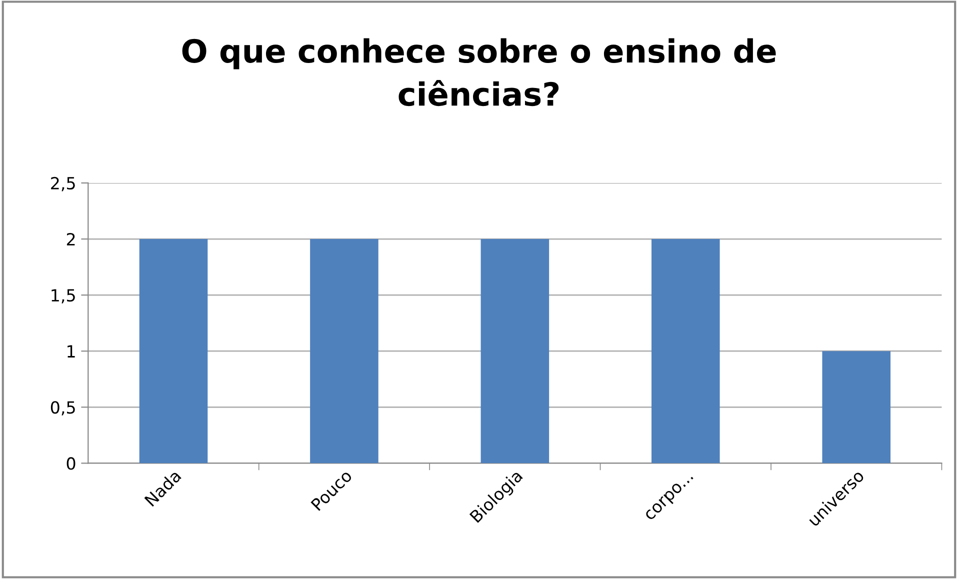  I want to click on y-tick-label: 1, so click(71, 351).